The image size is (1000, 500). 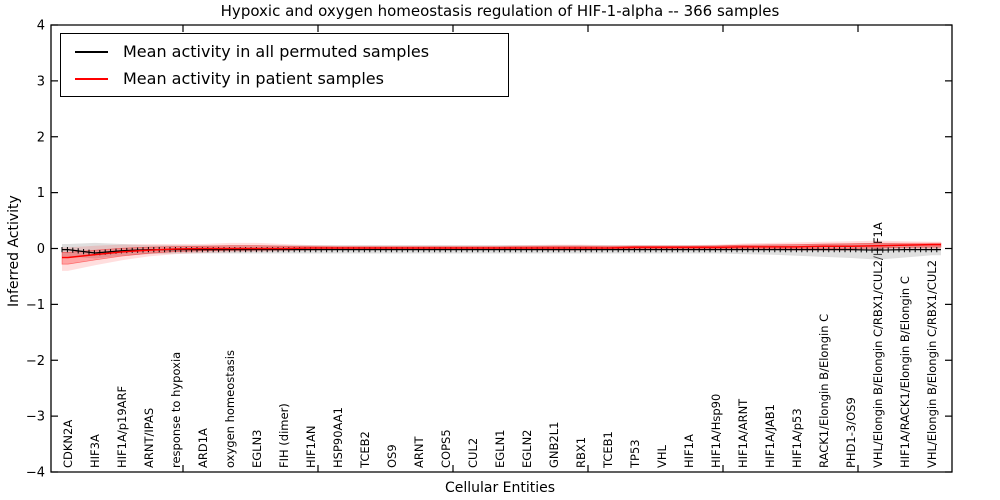 I want to click on svg-text: ARNT/IPAS, so click(x=149, y=438).